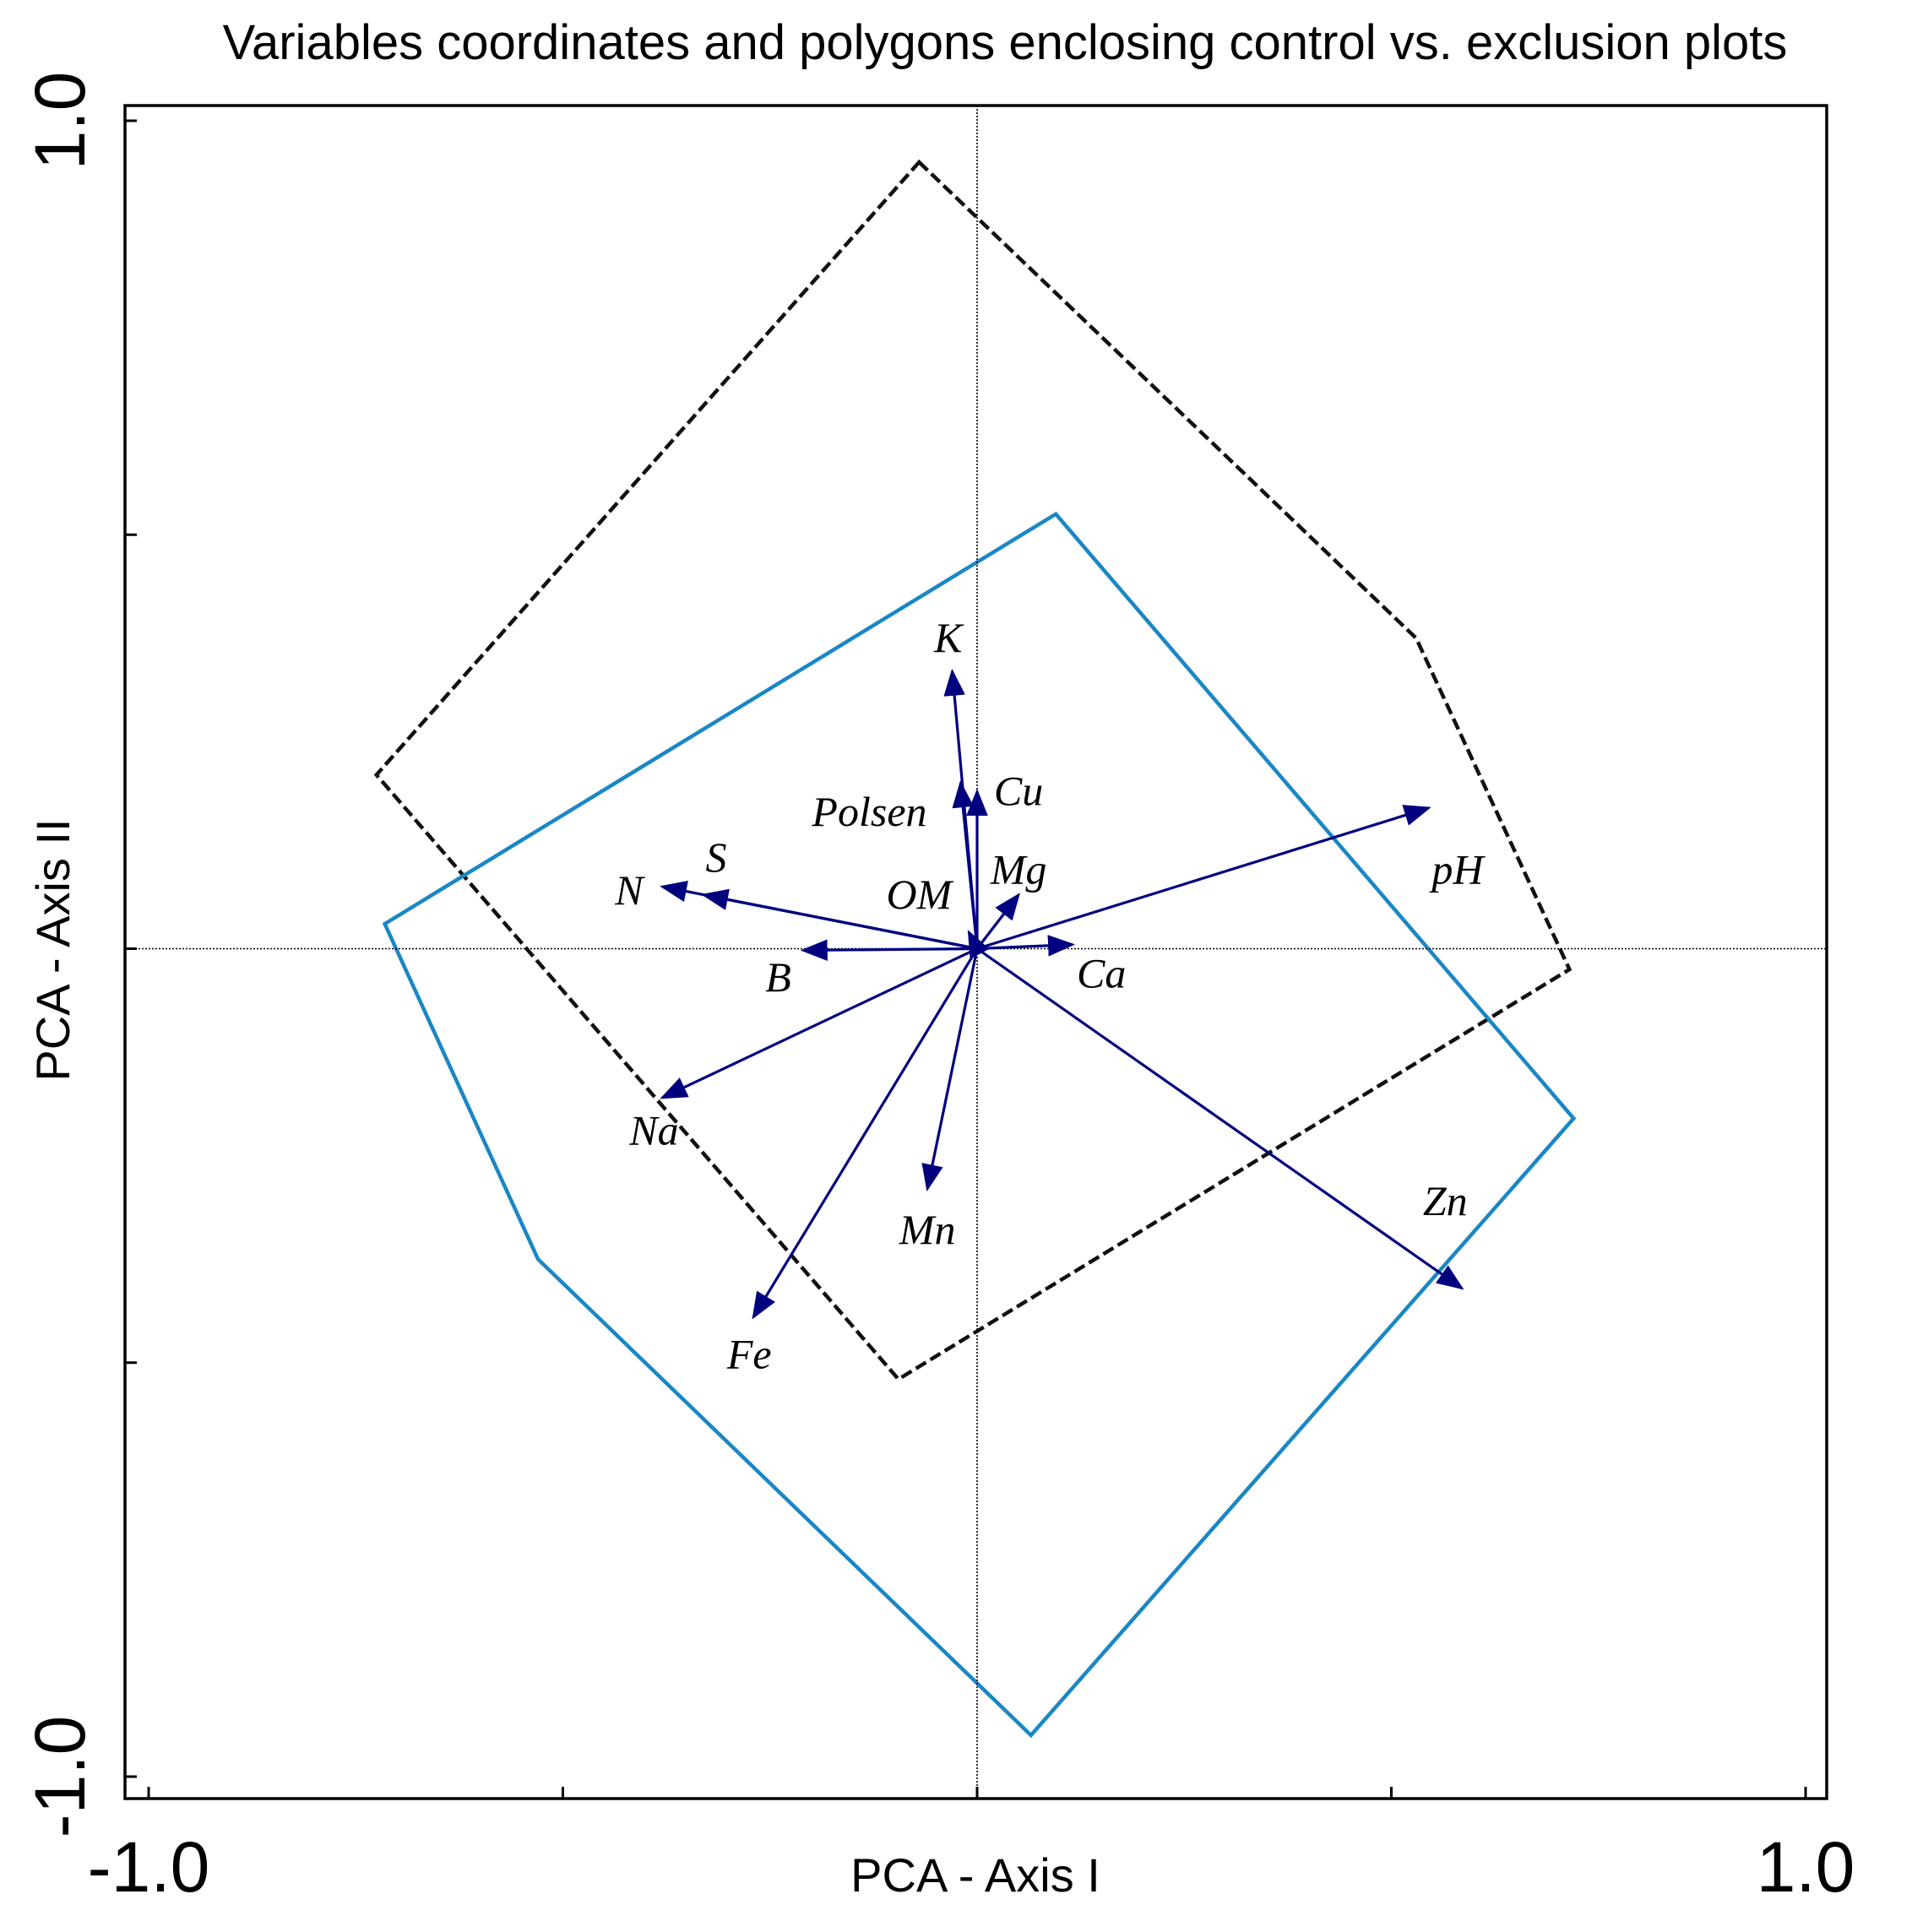 The height and width of the screenshot is (1932, 1912). What do you see at coordinates (819, 915) in the screenshot?
I see `arrow-n` at bounding box center [819, 915].